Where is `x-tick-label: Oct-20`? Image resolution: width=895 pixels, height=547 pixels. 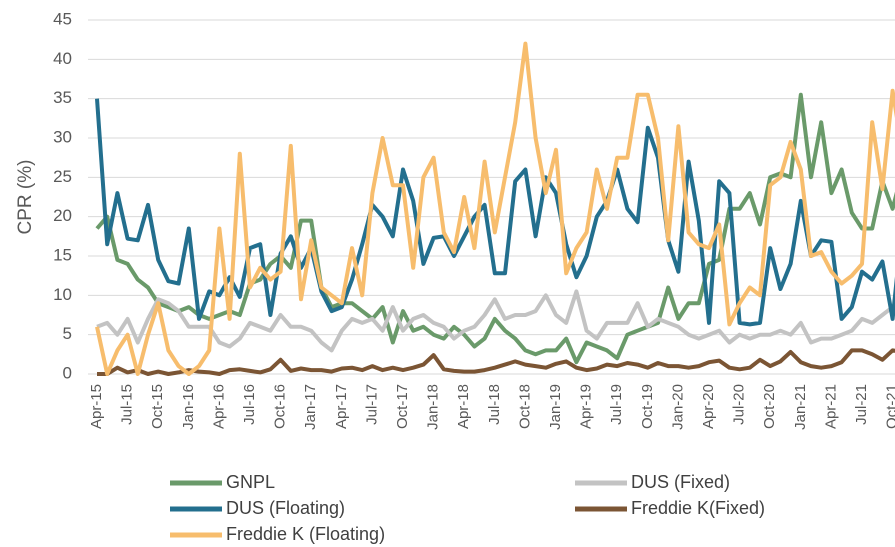 x-tick-label: Oct-20 is located at coordinates (769, 406).